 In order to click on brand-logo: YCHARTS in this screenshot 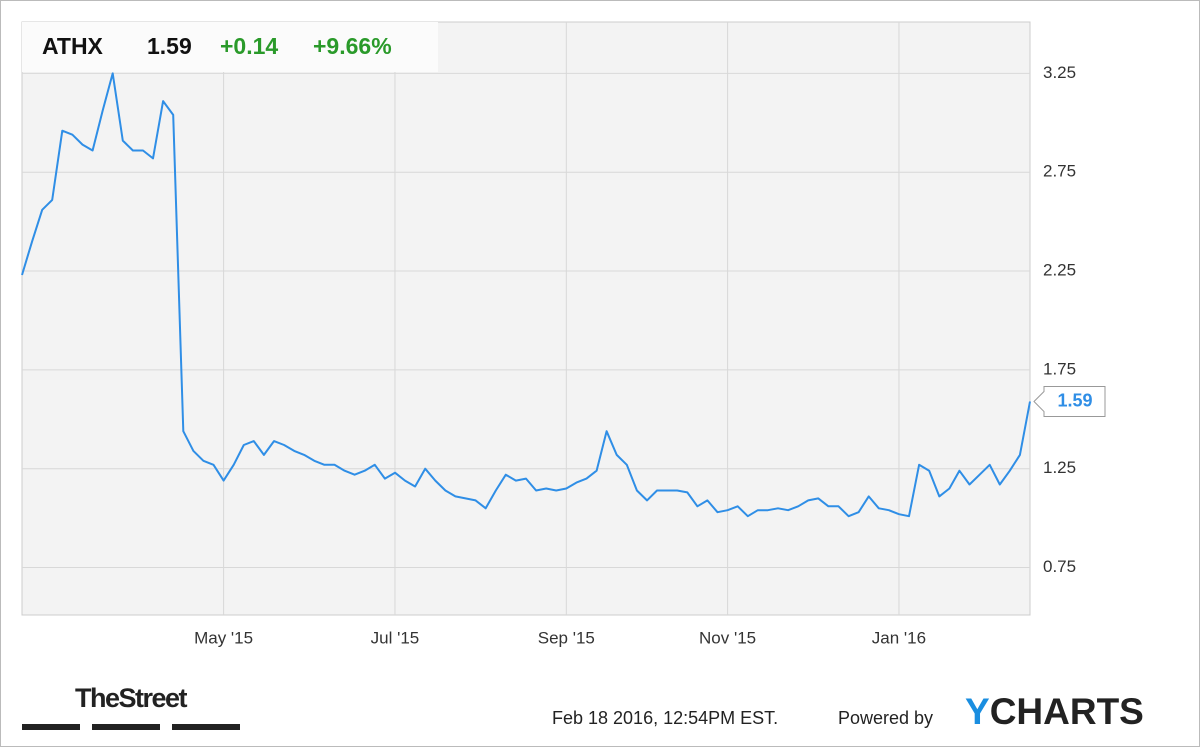, I will do `click(1054, 711)`.